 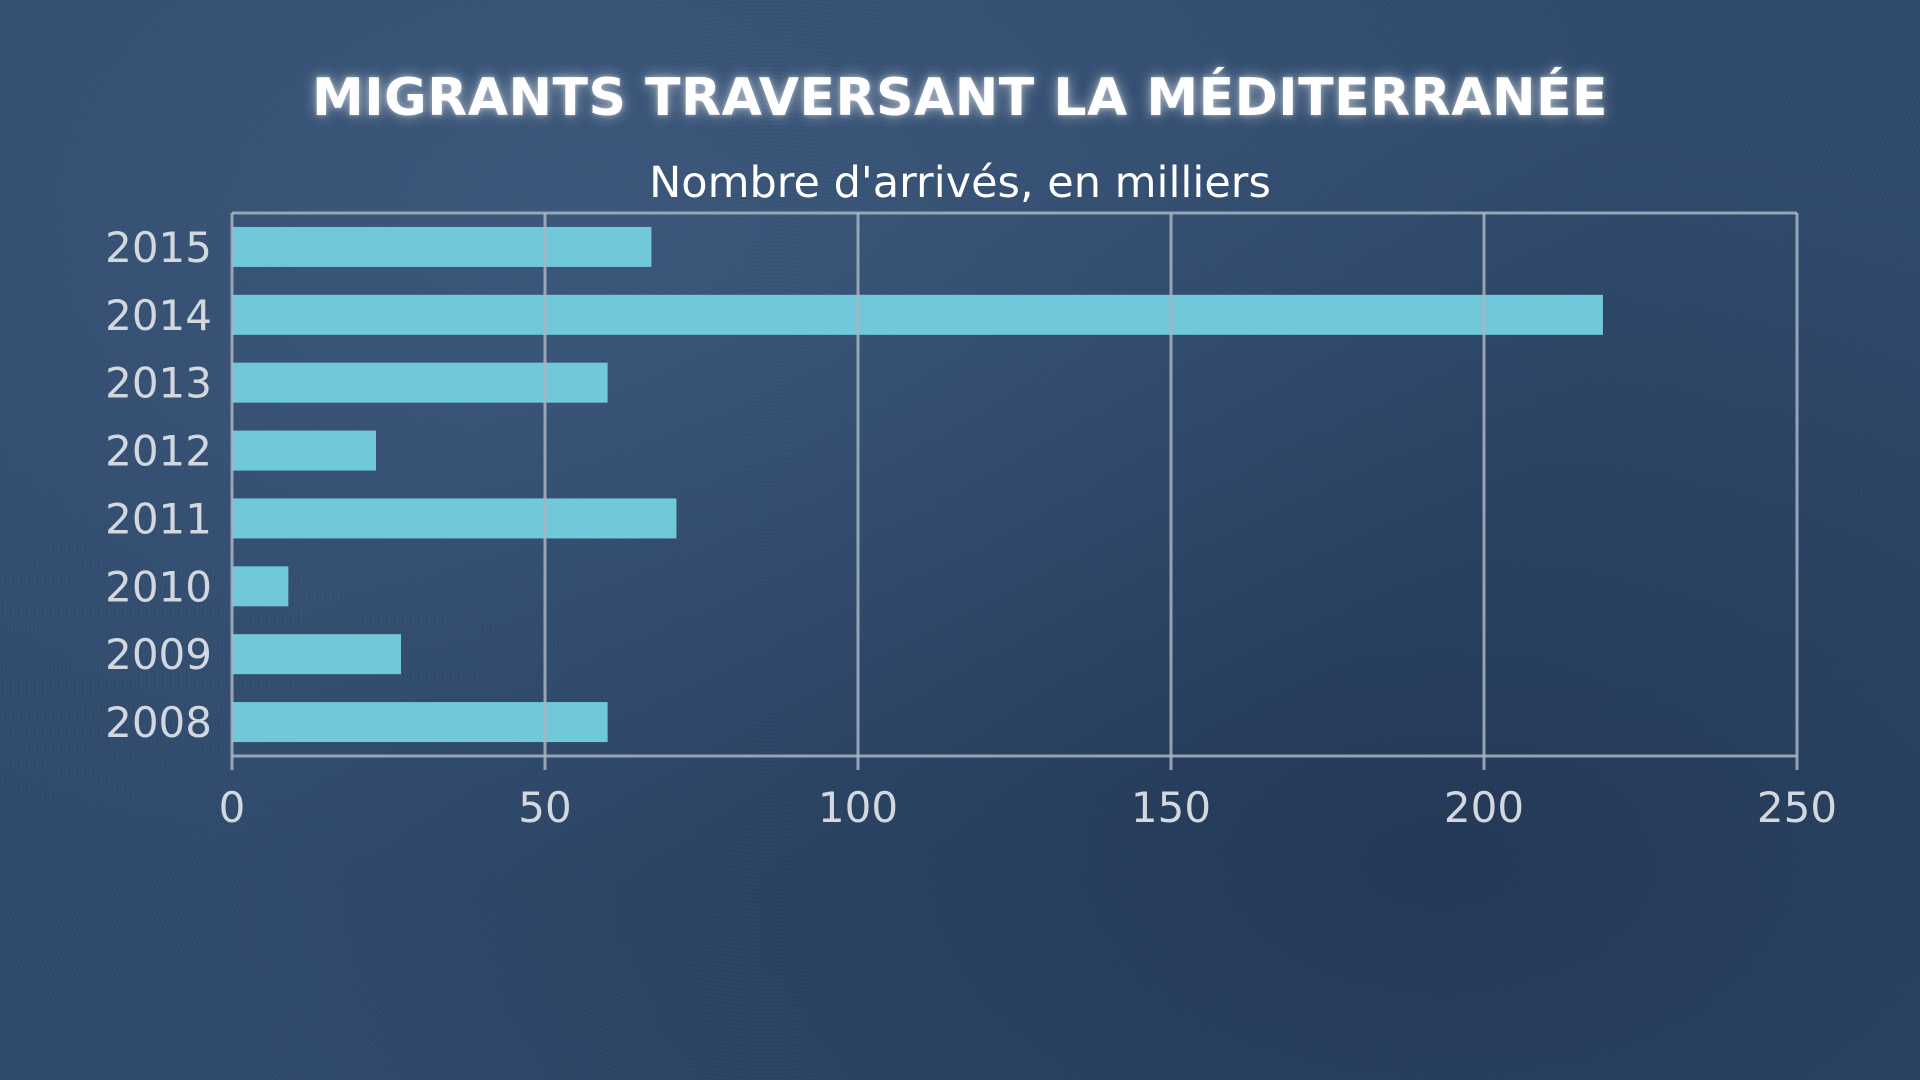 What do you see at coordinates (420, 722) in the screenshot?
I see `bar-2008` at bounding box center [420, 722].